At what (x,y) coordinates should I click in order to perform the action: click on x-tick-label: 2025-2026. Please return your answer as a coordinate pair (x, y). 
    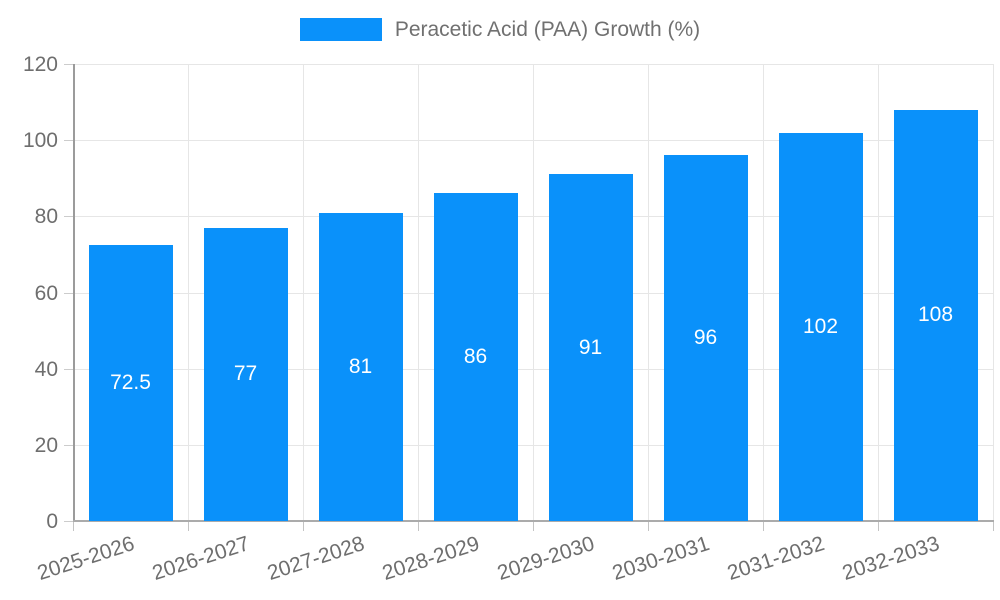
    Looking at the image, I should click on (86, 558).